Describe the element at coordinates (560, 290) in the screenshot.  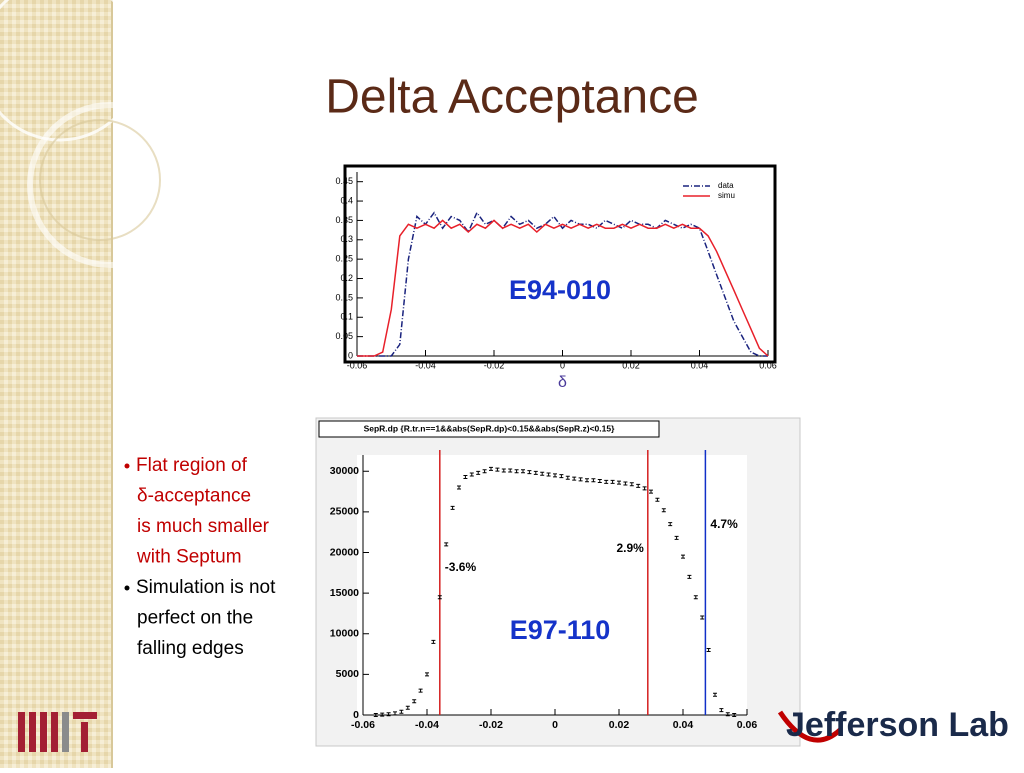
I see `chart-annotation: E94-010` at that location.